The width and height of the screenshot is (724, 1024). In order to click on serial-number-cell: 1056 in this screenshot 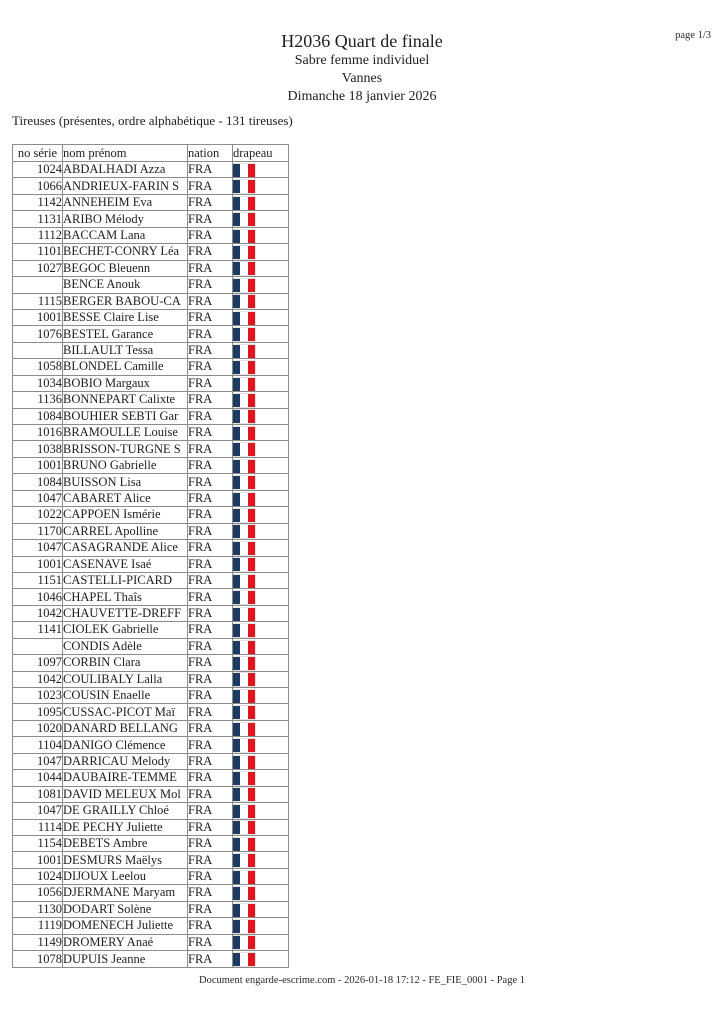, I will do `click(37, 893)`.